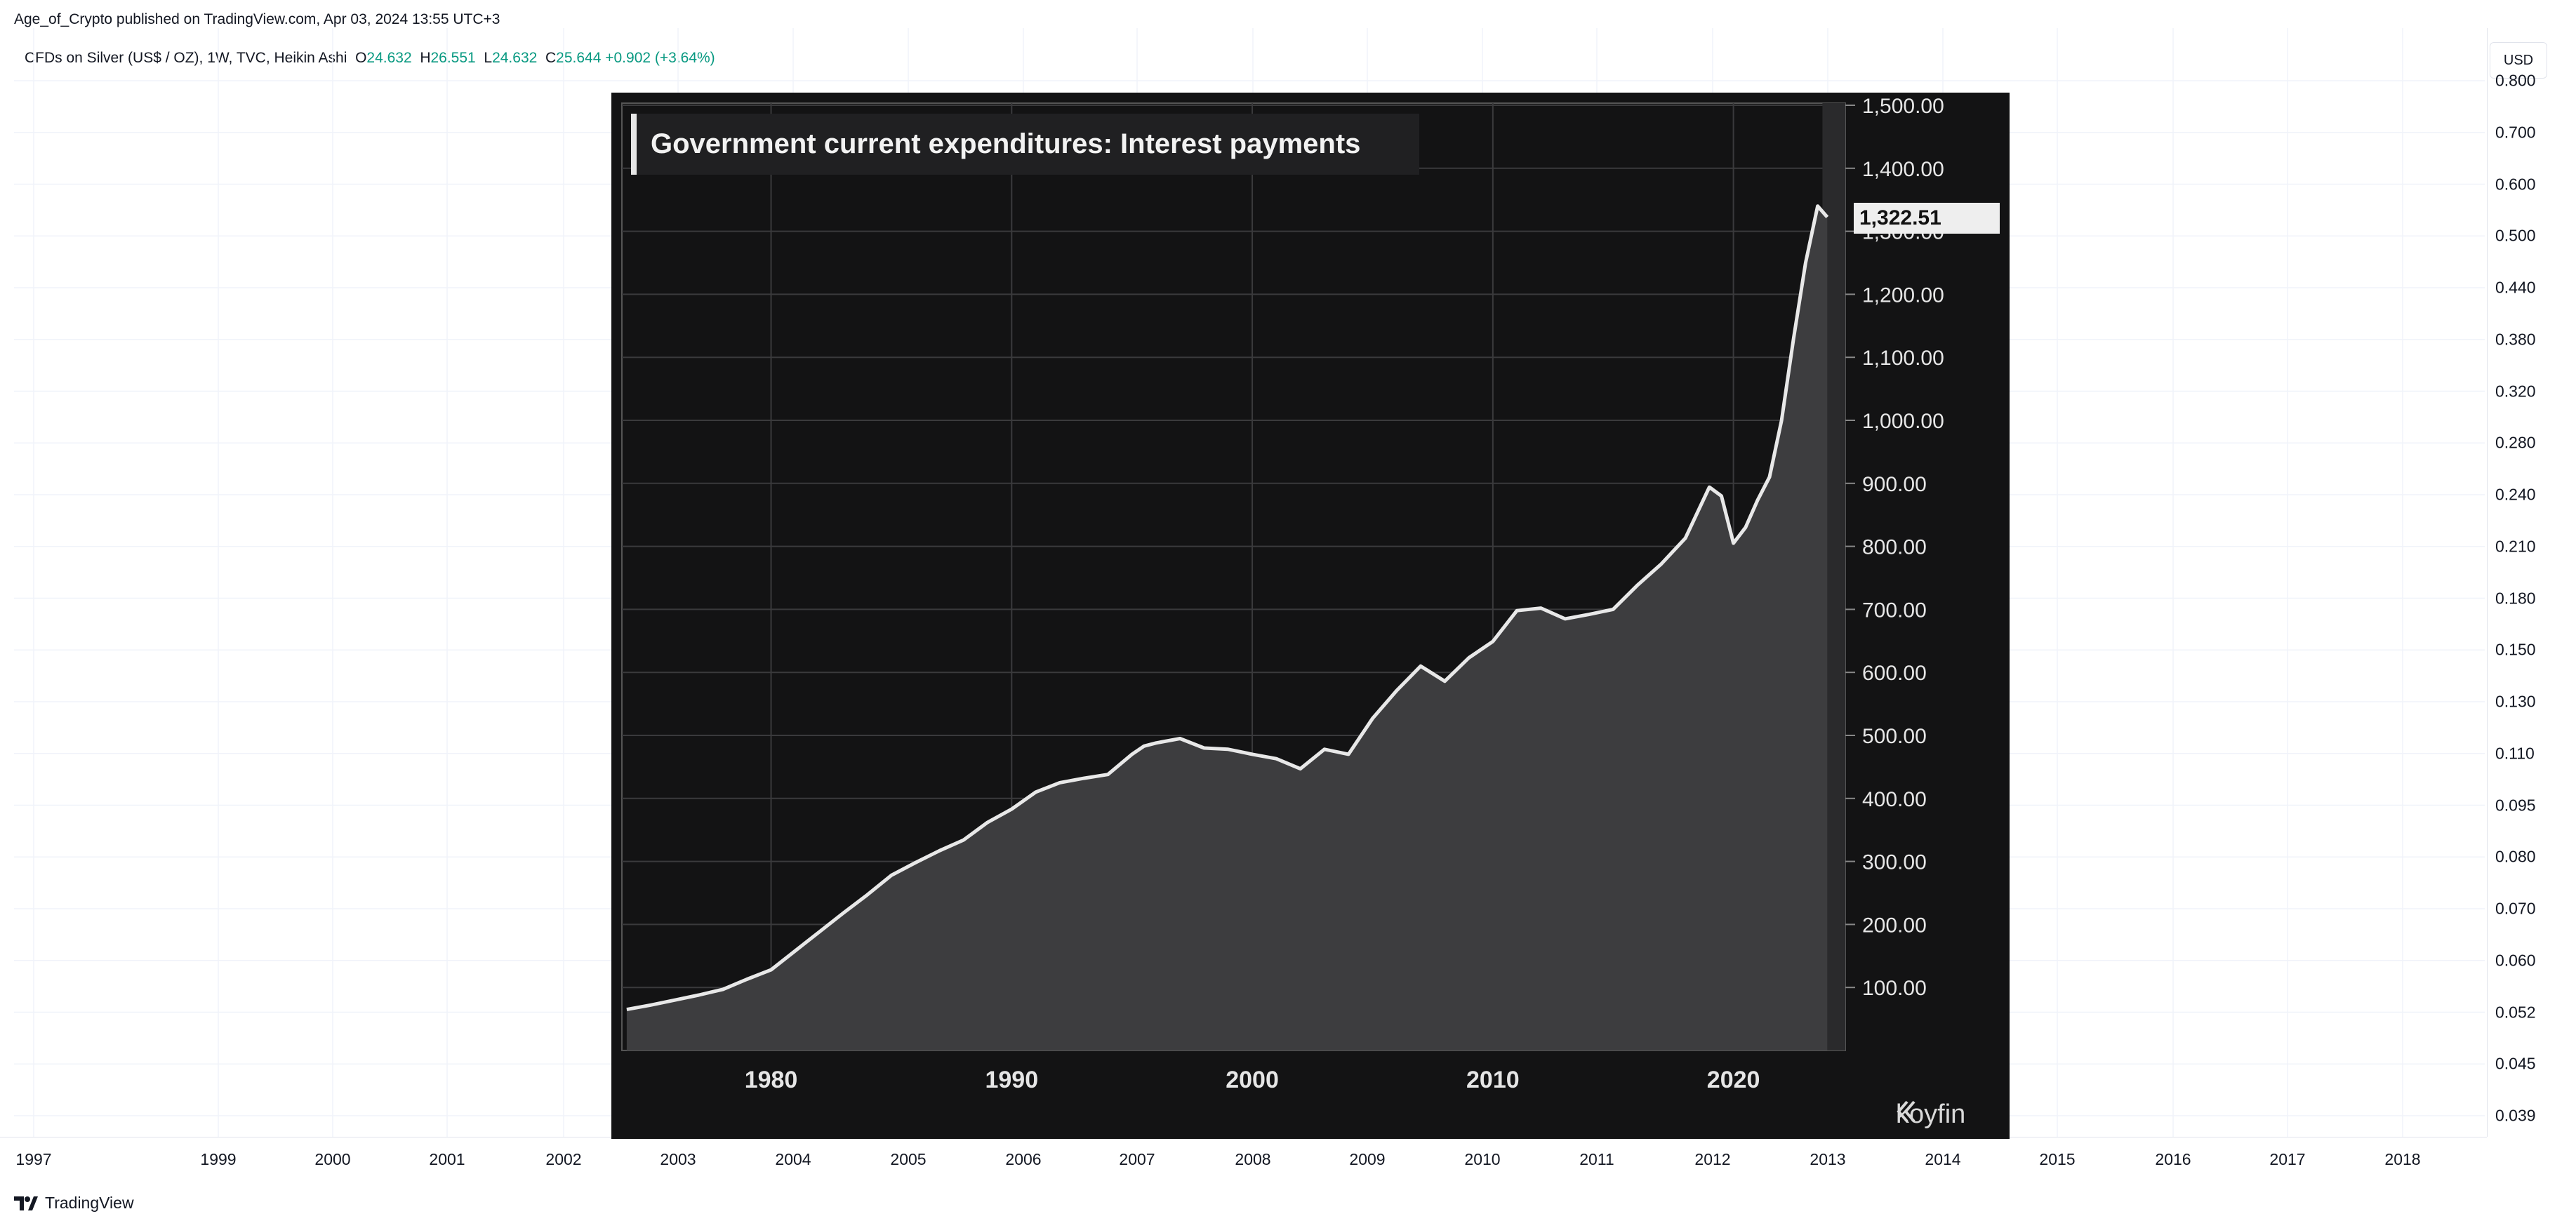 This screenshot has height=1228, width=2576. Describe the element at coordinates (1493, 1080) in the screenshot. I see `x-tick-label: 2010` at that location.